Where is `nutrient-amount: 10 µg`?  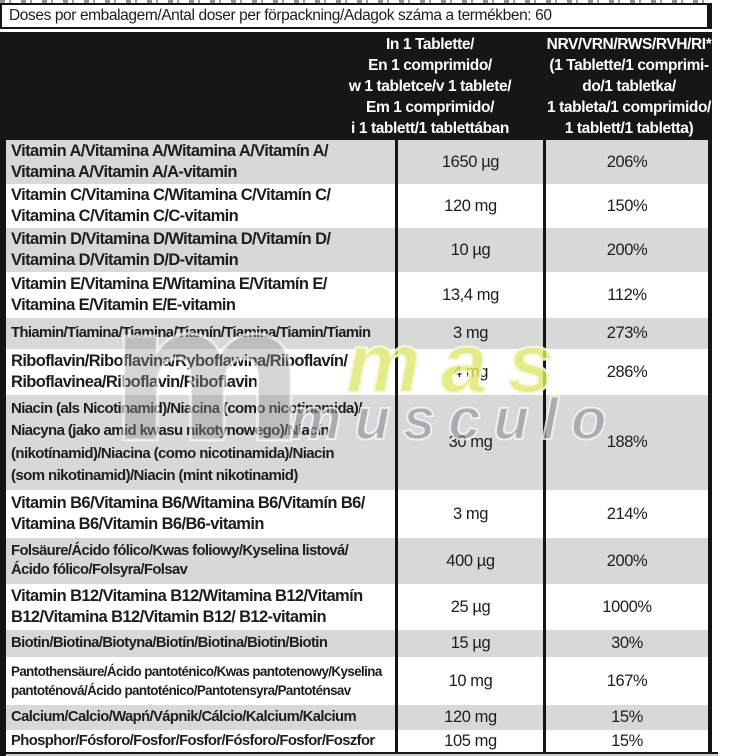
nutrient-amount: 10 µg is located at coordinates (472, 250).